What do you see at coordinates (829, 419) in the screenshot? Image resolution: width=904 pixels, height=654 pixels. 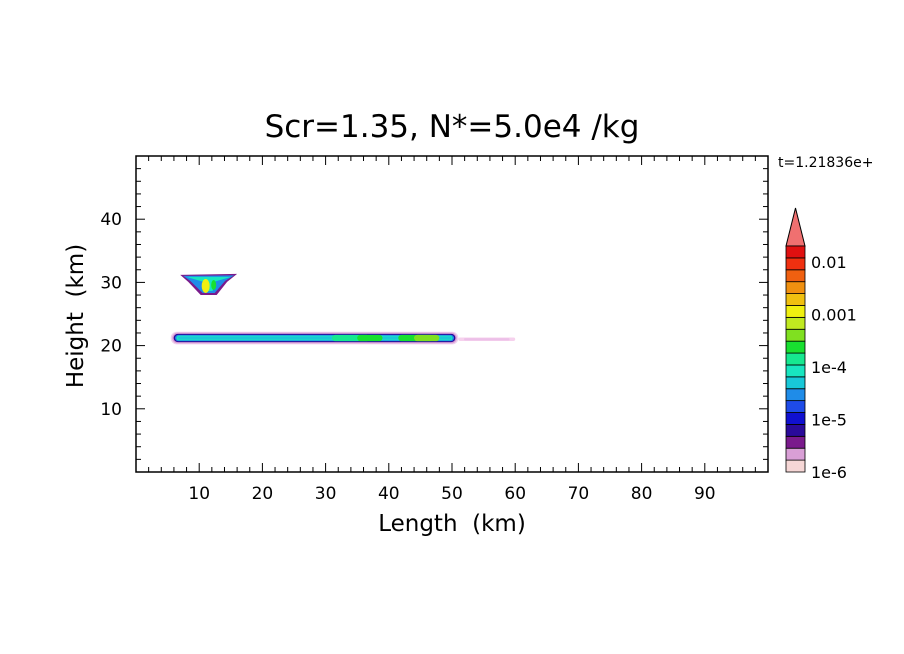 I see `colorbar-label: 1e-5` at bounding box center [829, 419].